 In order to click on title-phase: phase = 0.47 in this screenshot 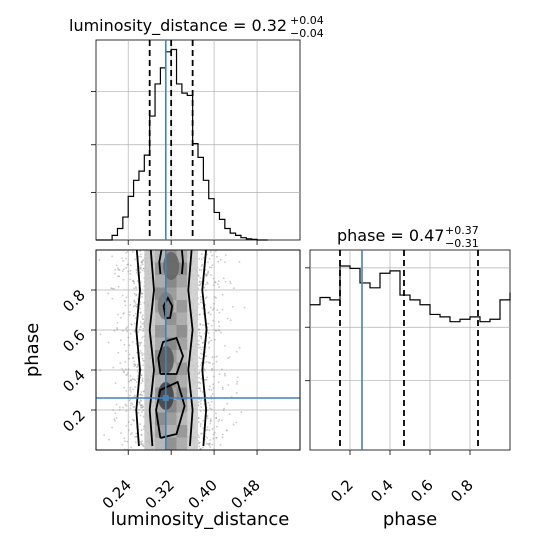, I will do `click(390, 235)`.